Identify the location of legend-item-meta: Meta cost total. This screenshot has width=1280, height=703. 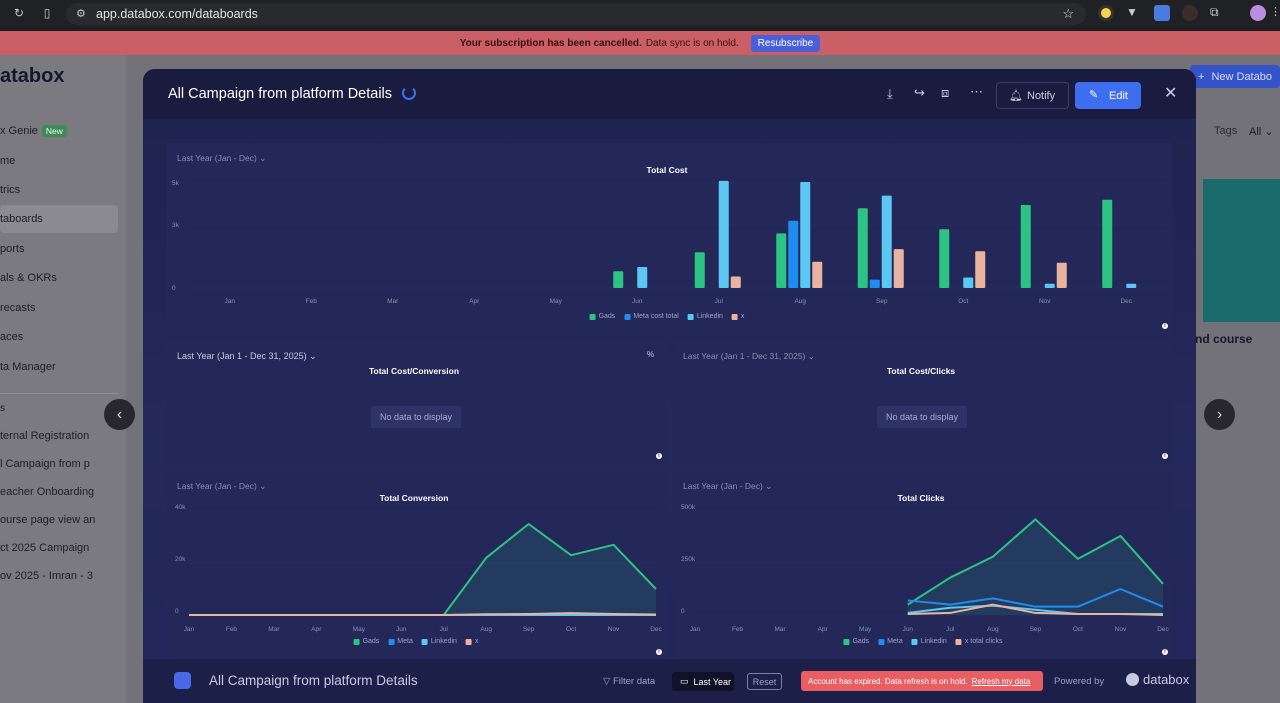
(651, 316).